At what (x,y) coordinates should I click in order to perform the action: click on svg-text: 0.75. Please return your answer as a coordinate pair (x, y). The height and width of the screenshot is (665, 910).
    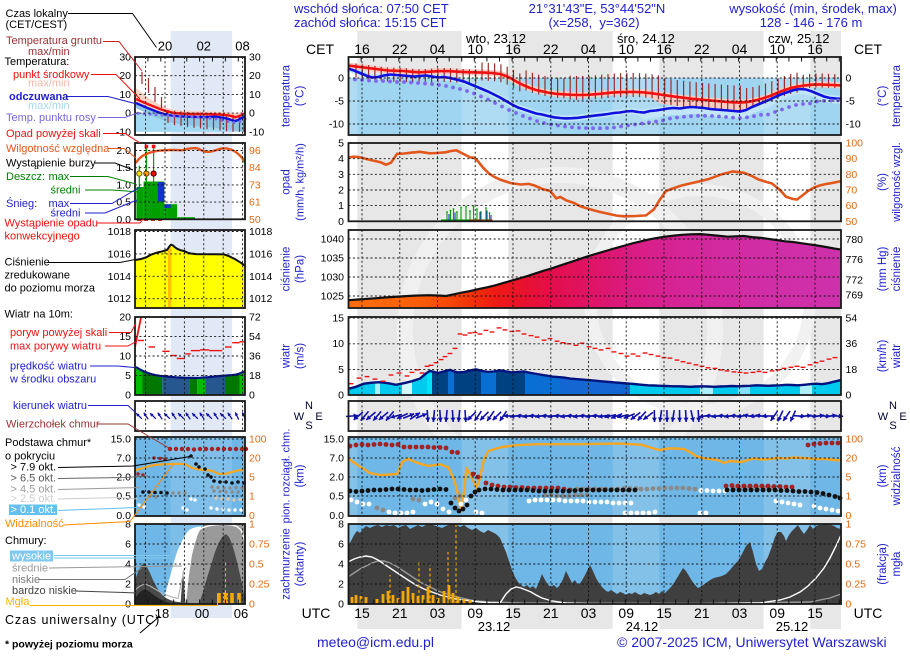
    Looking at the image, I should click on (856, 545).